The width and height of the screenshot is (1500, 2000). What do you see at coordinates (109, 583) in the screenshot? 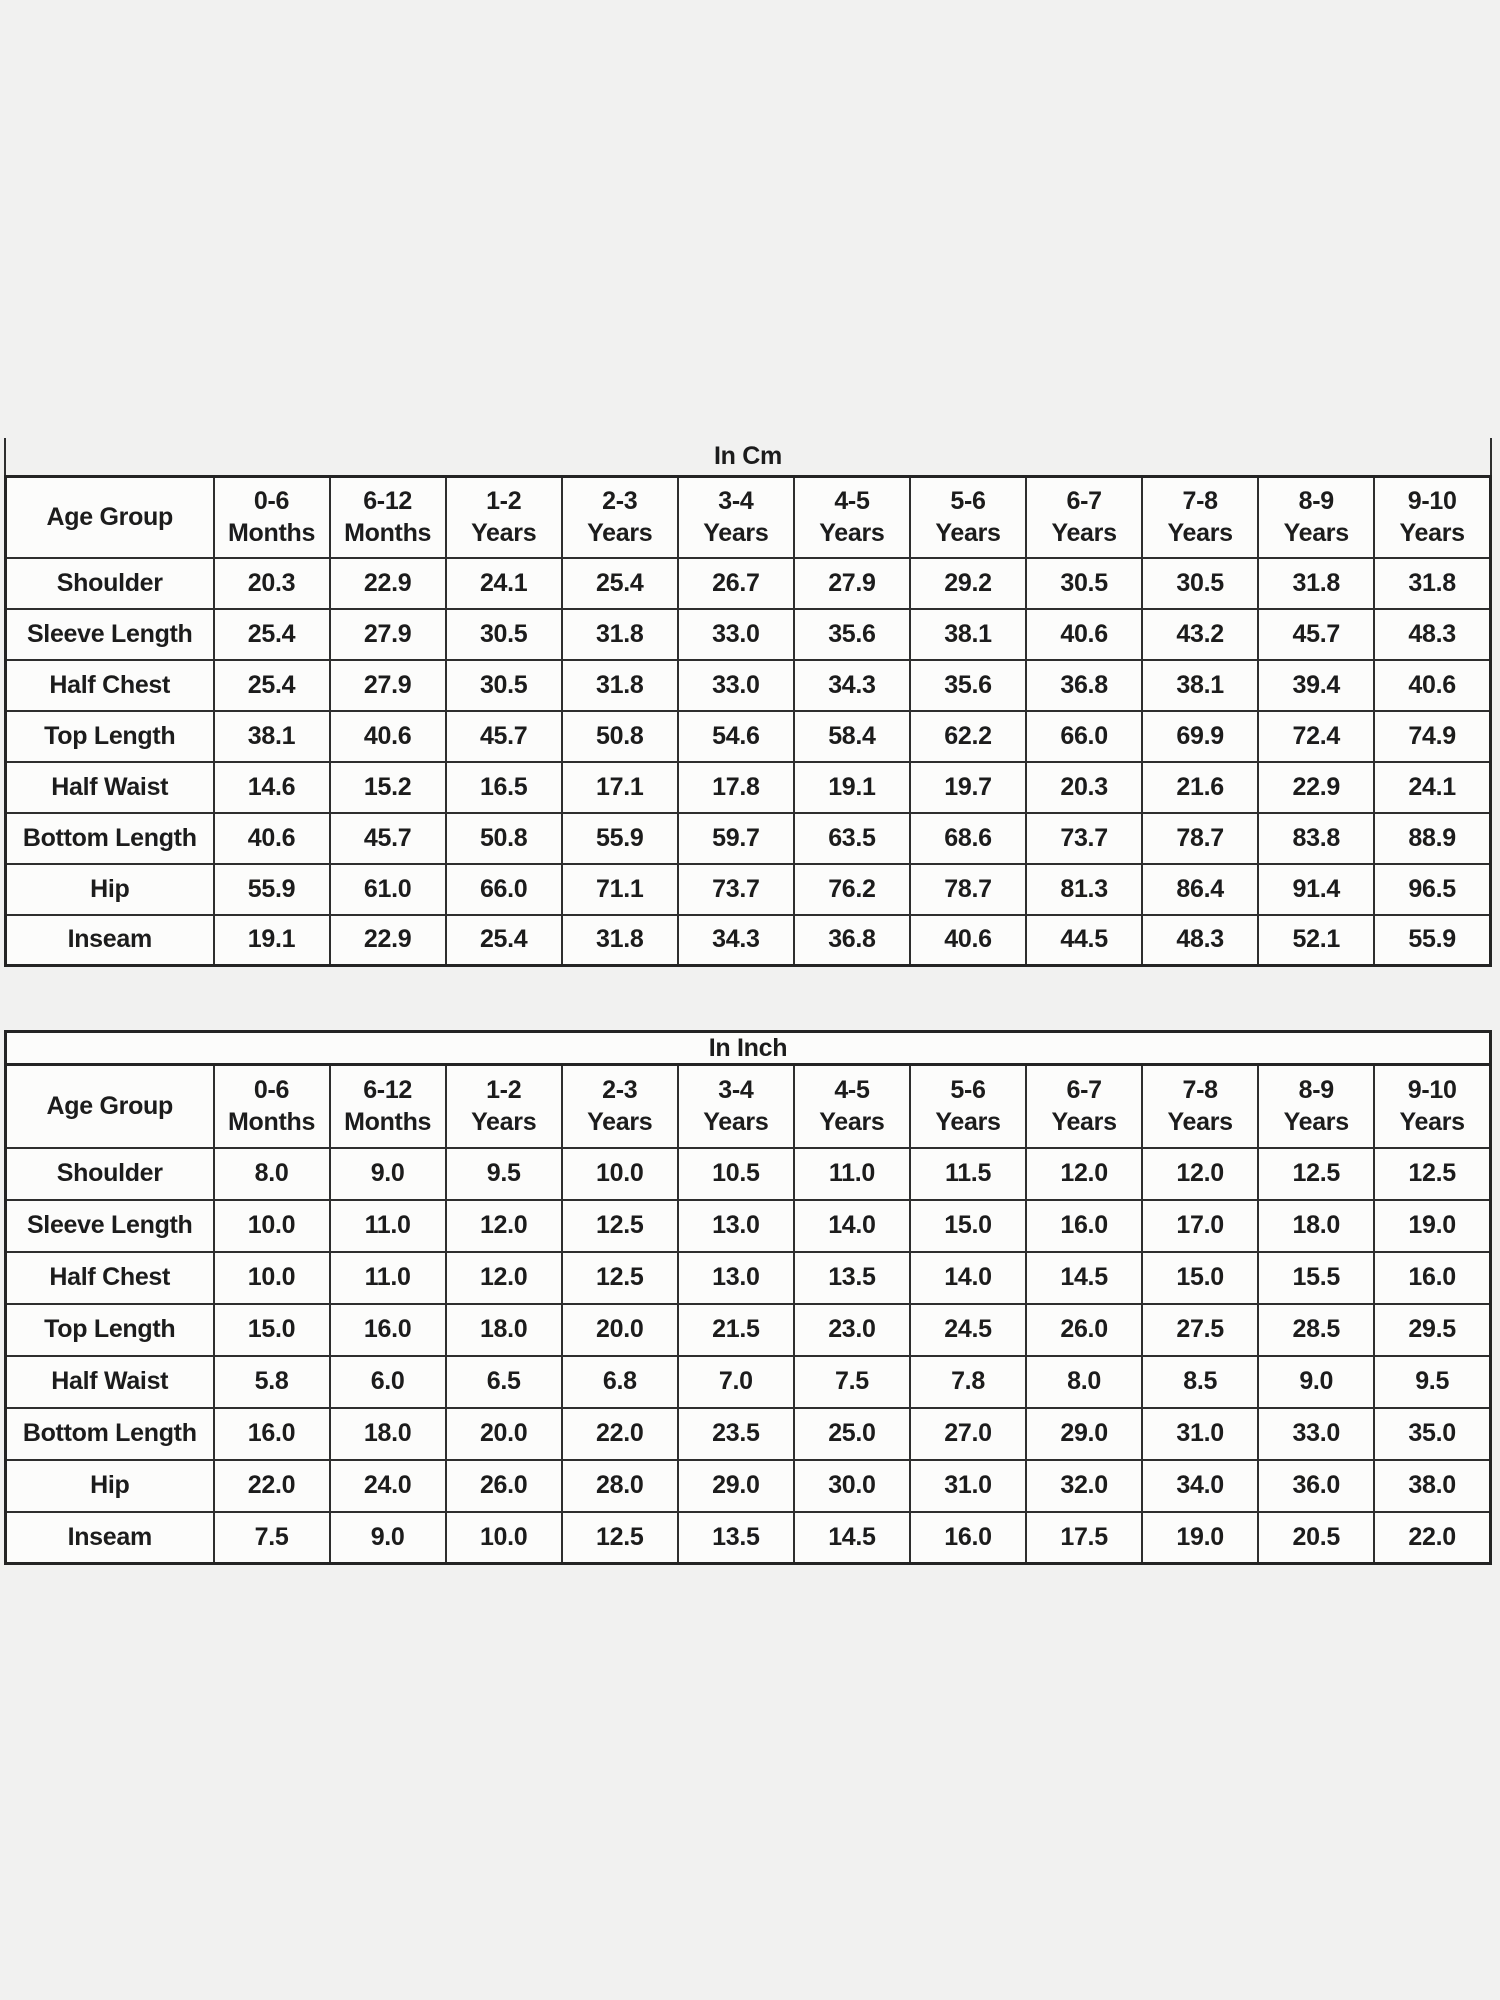
I see `row-label: Shoulder` at bounding box center [109, 583].